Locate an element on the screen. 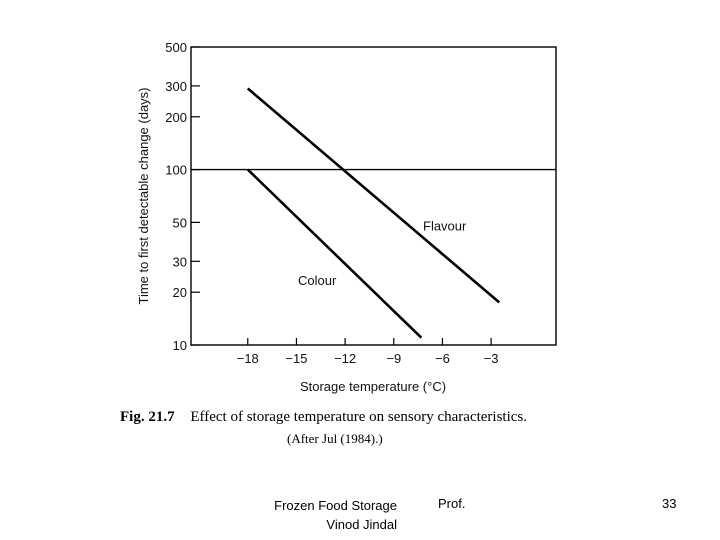 This screenshot has height=540, width=720. y-axis-title: Time to first detectable change (days) is located at coordinates (143, 195).